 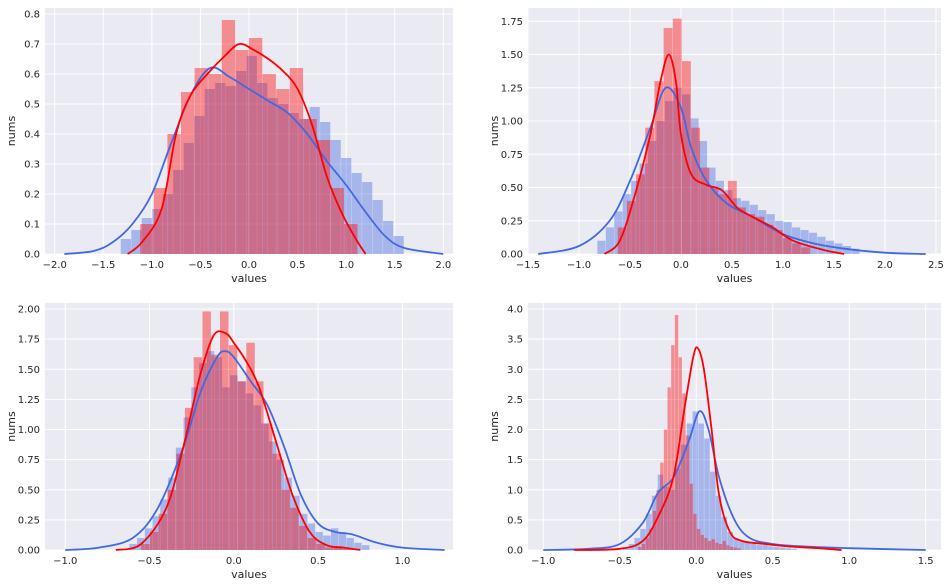 I want to click on x-tick-label: 1.0, so click(x=849, y=561).